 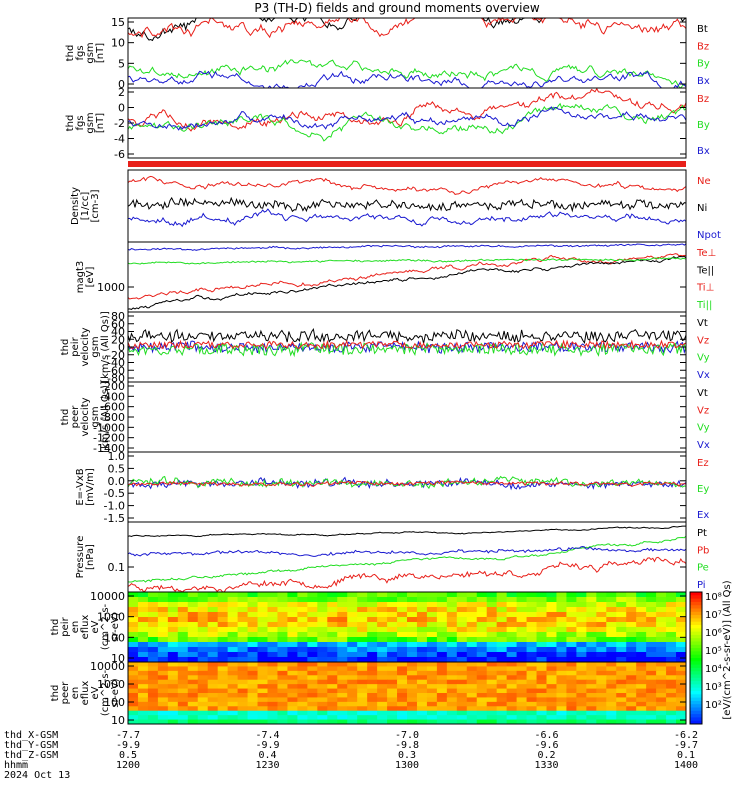 I want to click on series-line-pi, so click(x=407, y=551).